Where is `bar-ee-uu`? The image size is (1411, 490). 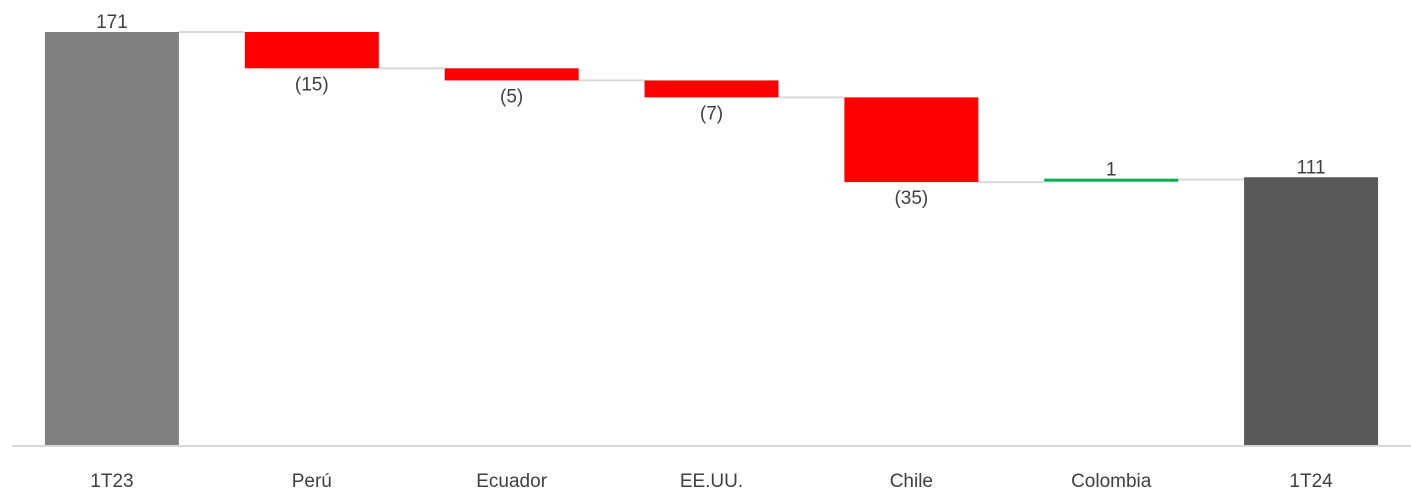
bar-ee-uu is located at coordinates (711, 89).